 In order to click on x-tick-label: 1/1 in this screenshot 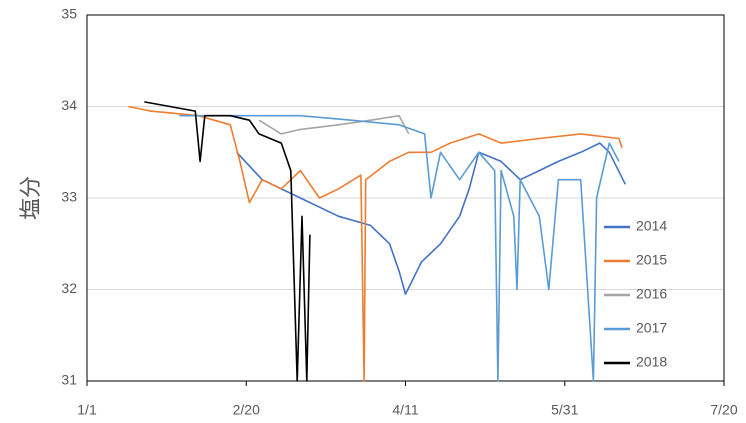, I will do `click(87, 410)`.